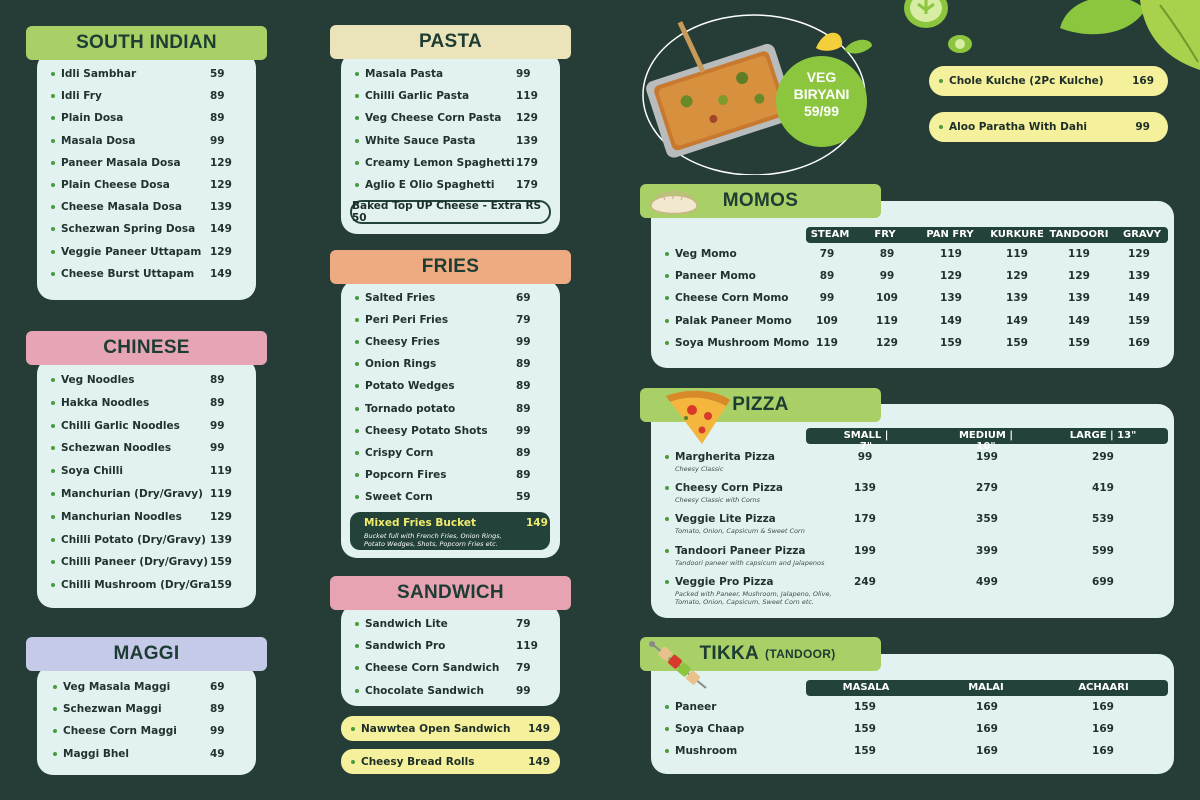 The image size is (1200, 800). What do you see at coordinates (938, 26) in the screenshot?
I see `cucumber-icon` at bounding box center [938, 26].